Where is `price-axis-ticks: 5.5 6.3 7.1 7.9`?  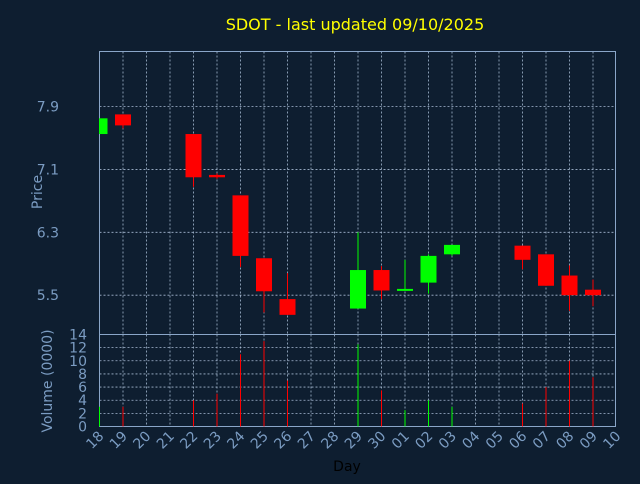
price-axis-ticks: 5.5 6.3 7.1 7.9 is located at coordinates (48, 202).